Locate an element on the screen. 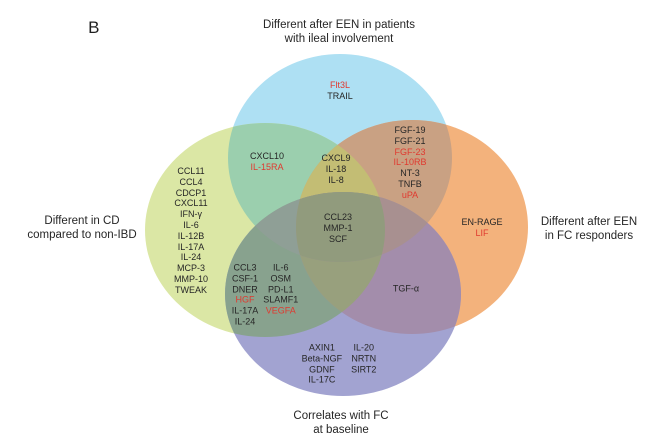 This screenshot has height=440, width=662. marker-label: GDNF is located at coordinates (322, 369).